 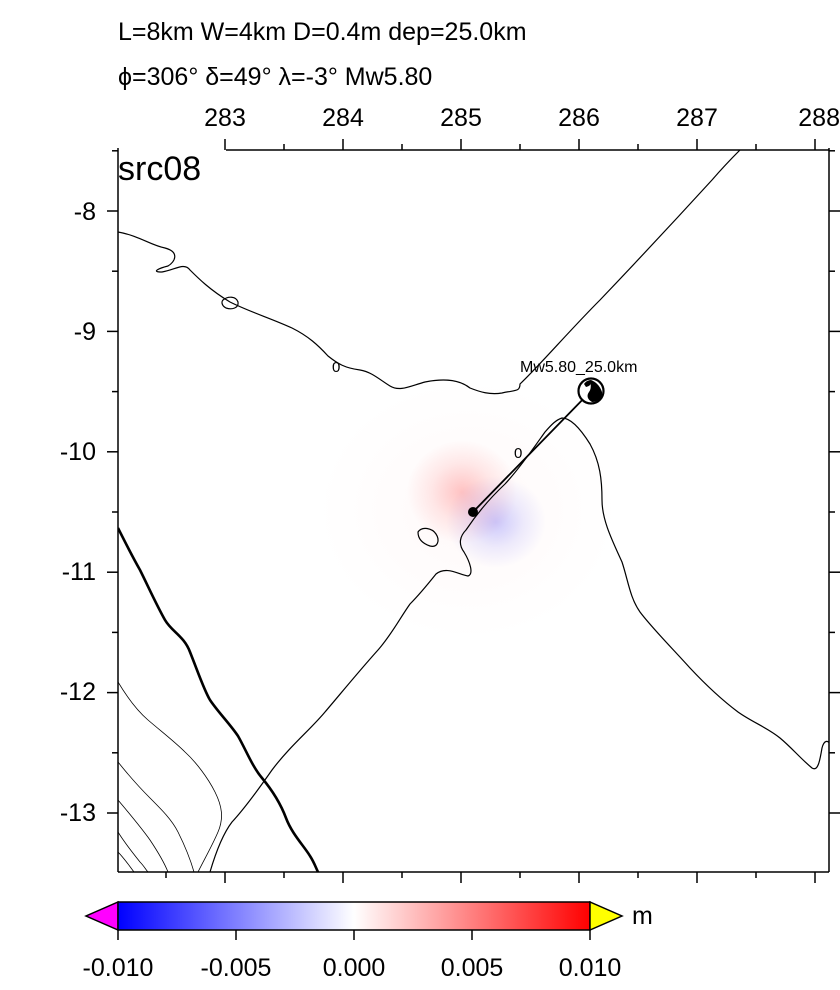 I want to click on lat-tick-label: -8, so click(x=85, y=212).